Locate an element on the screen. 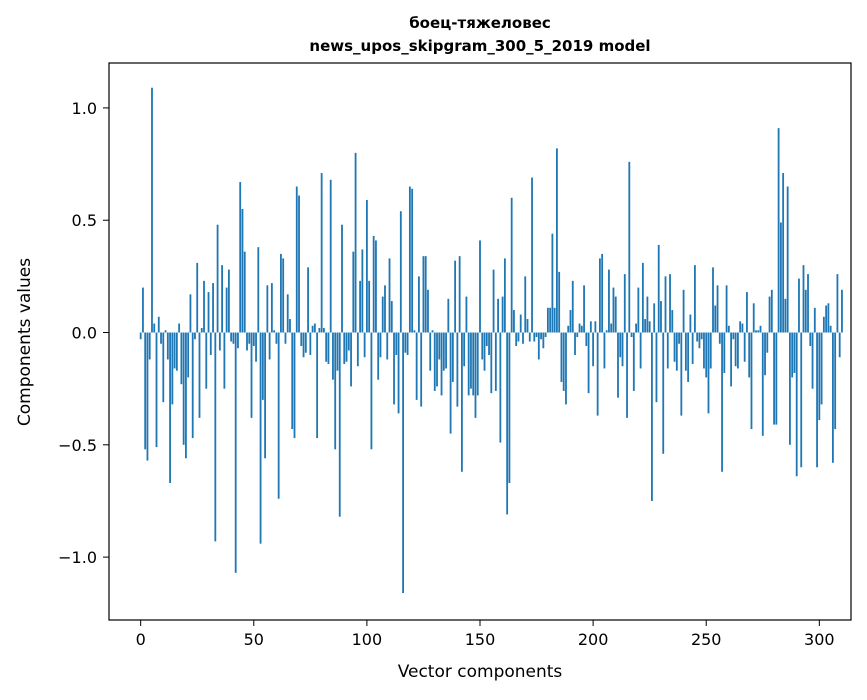 The width and height of the screenshot is (867, 700). x-tick-label: 250 is located at coordinates (706, 639).